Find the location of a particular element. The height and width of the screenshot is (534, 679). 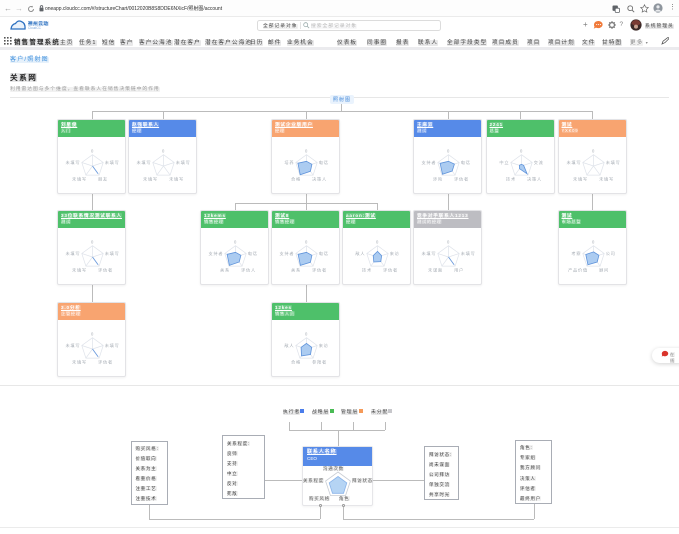

svg-text: 培养 is located at coordinates (289, 162).